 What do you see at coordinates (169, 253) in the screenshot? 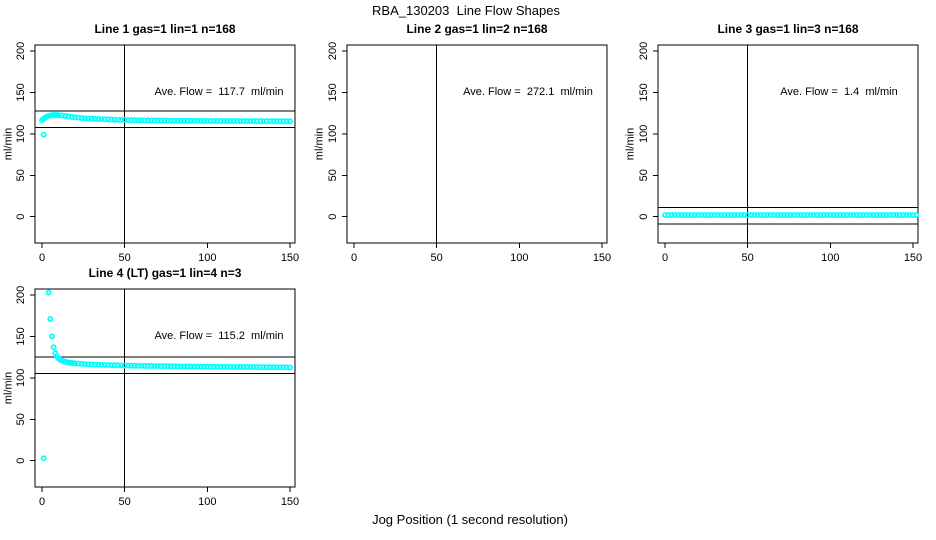
I see `panel-1-x-axis: 0 50 100 150` at bounding box center [169, 253].